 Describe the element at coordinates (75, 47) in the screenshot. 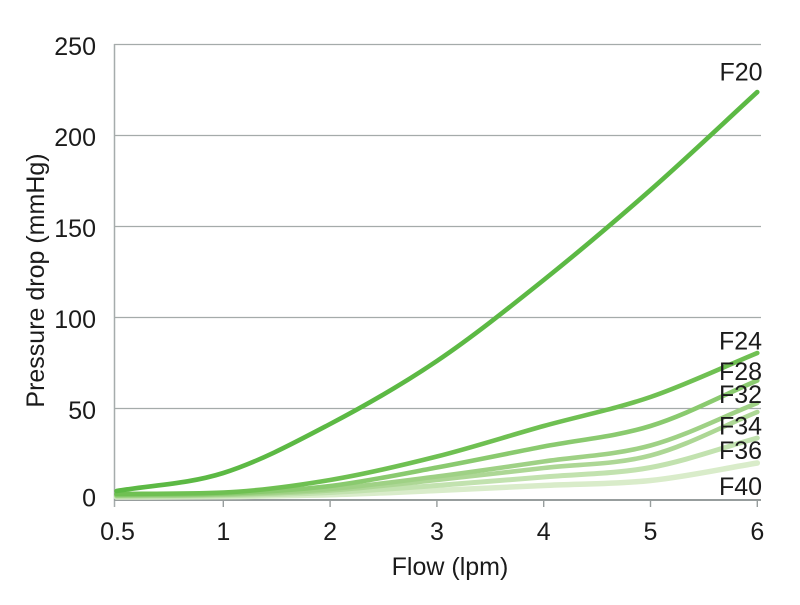

I see `svg-text: 250` at that location.